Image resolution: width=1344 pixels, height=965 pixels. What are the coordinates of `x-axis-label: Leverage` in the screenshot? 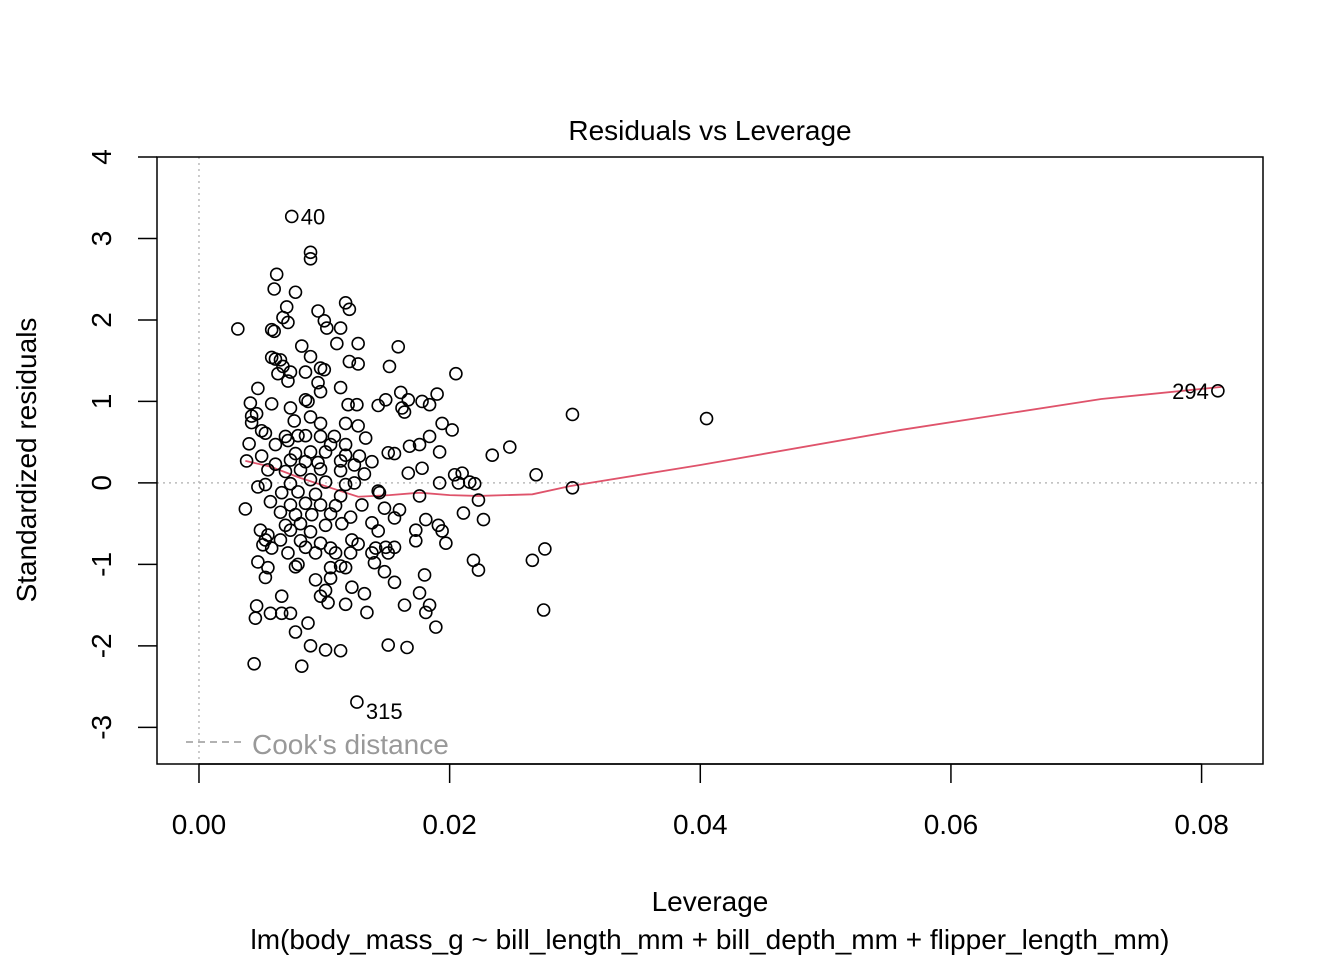 It's located at (710, 901).